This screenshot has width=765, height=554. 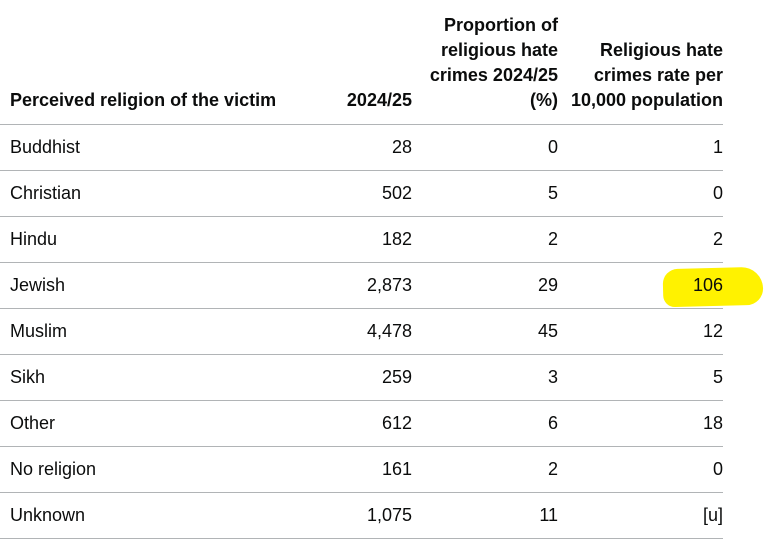 I want to click on cell-proportion: 11, so click(x=485, y=515).